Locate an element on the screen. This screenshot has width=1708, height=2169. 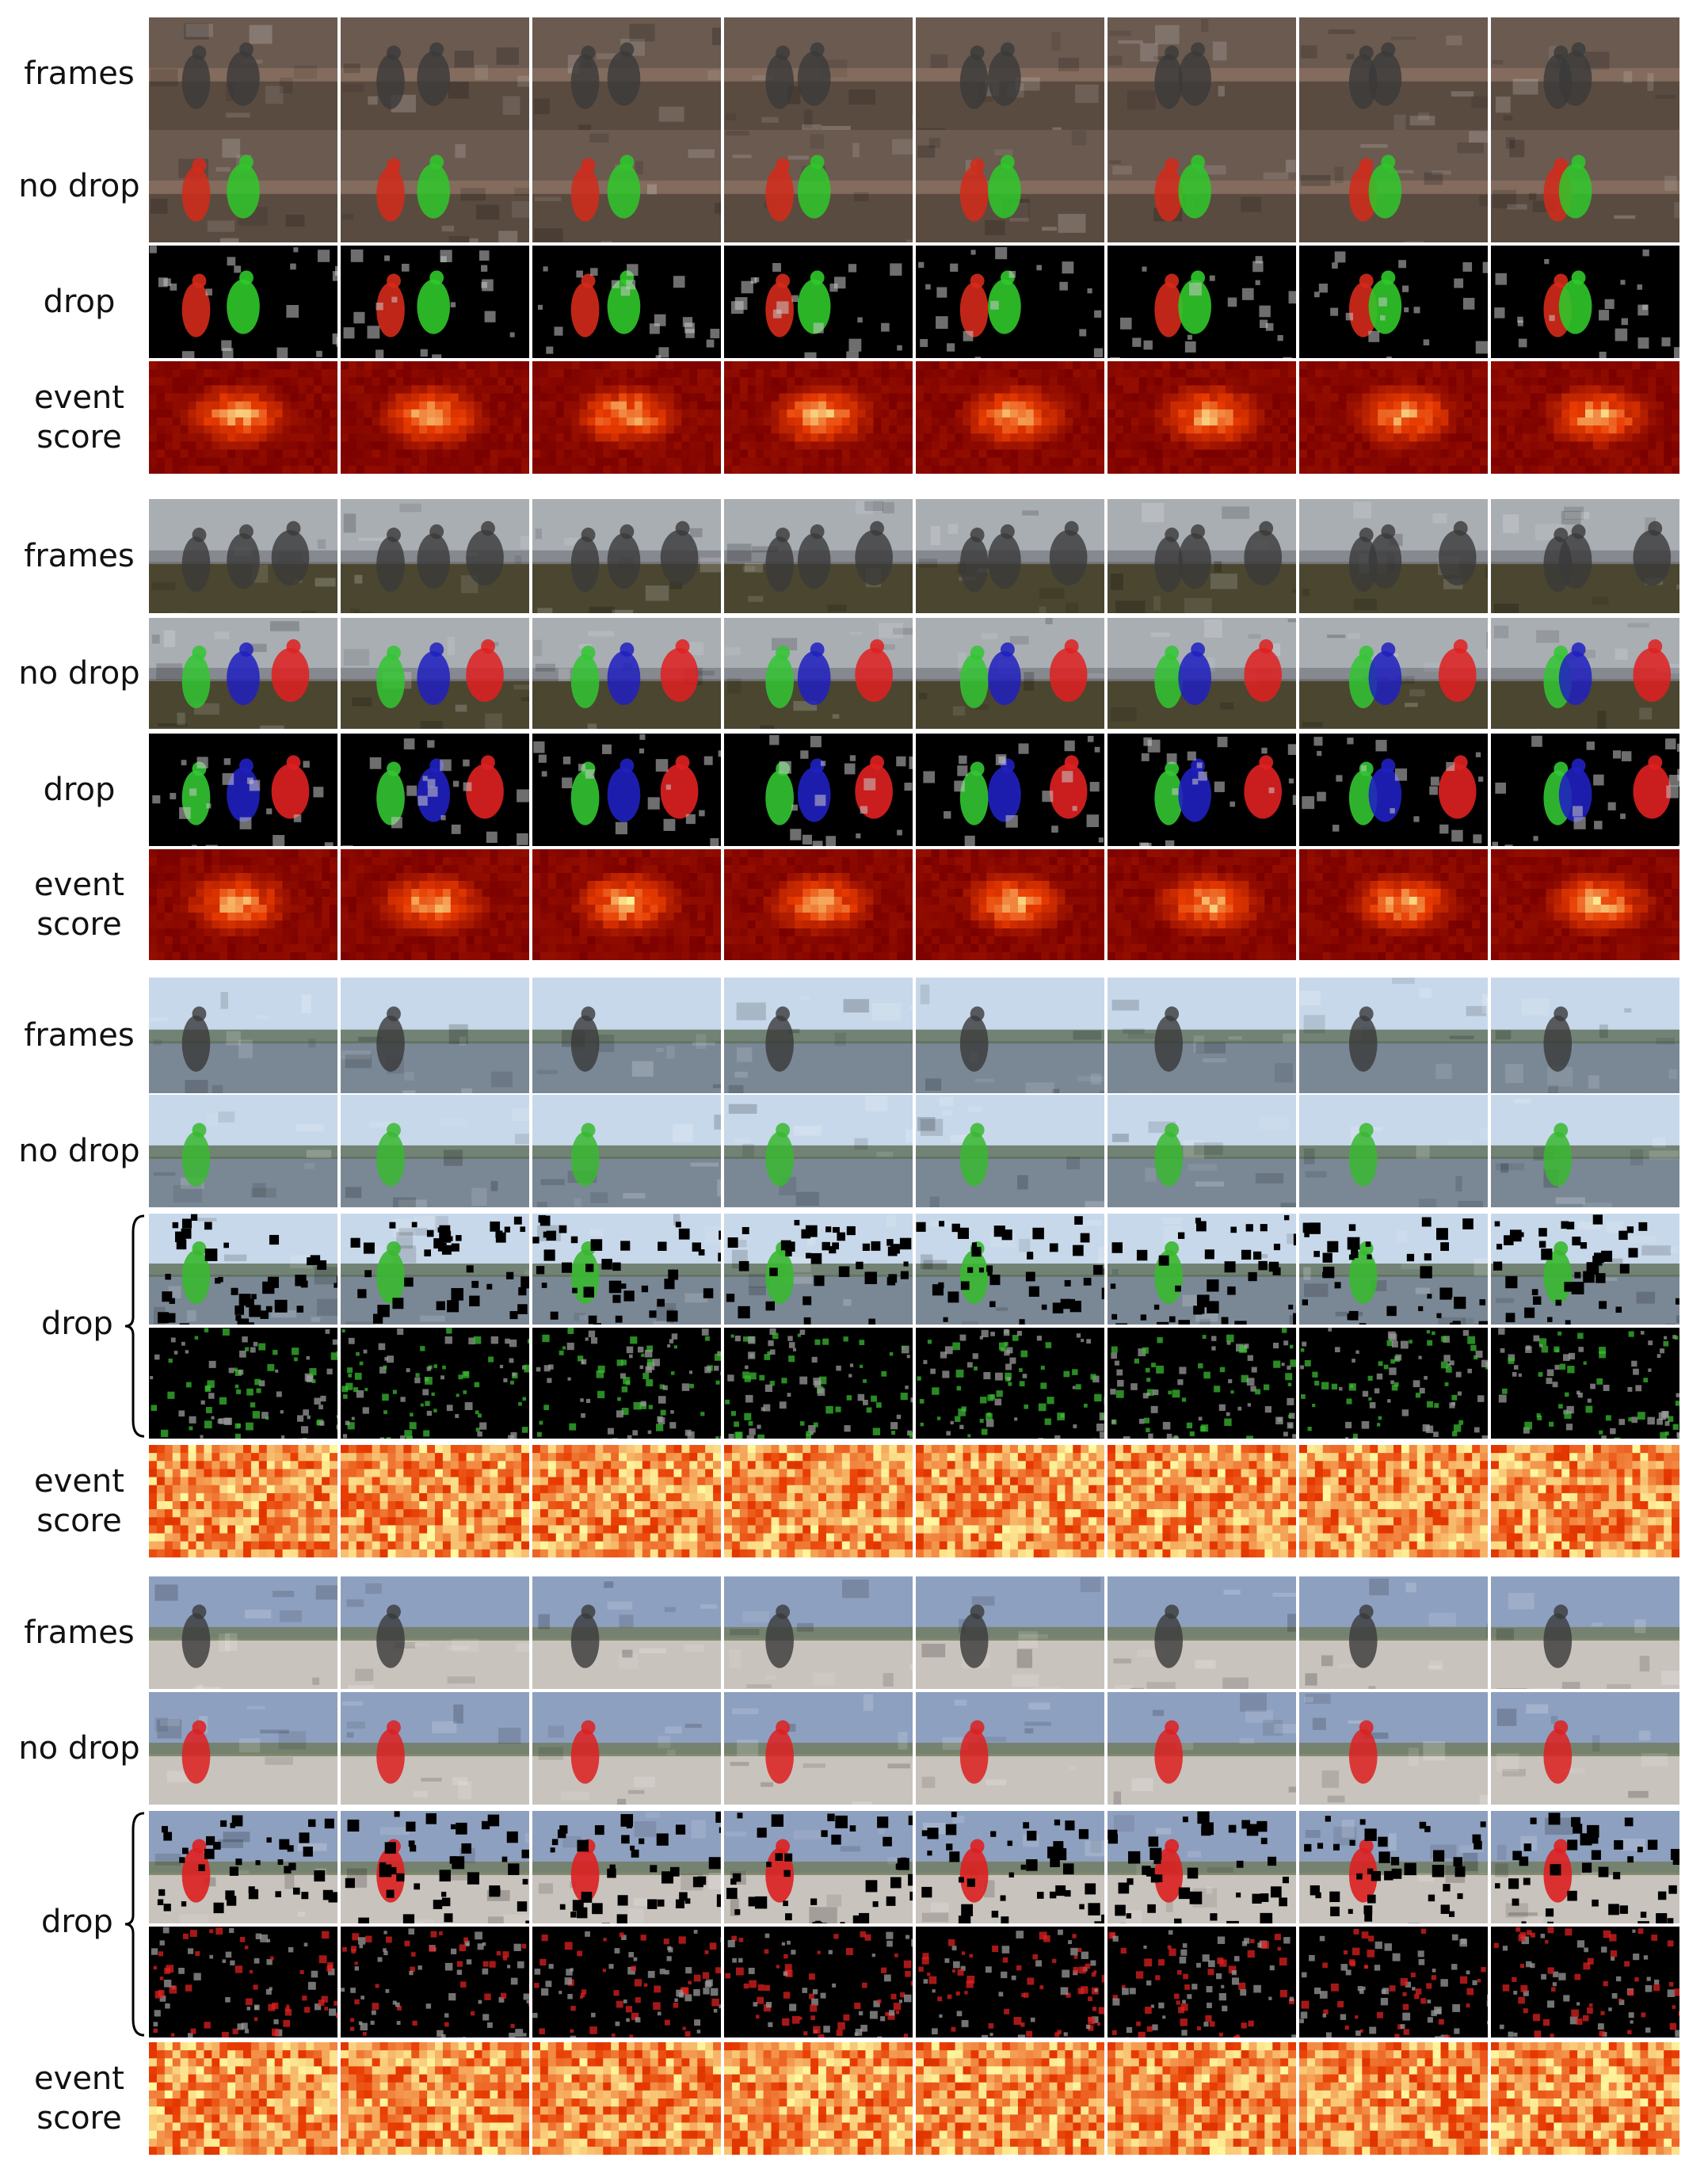
skater-no-drop-row-cells is located at coordinates (914, 1748).